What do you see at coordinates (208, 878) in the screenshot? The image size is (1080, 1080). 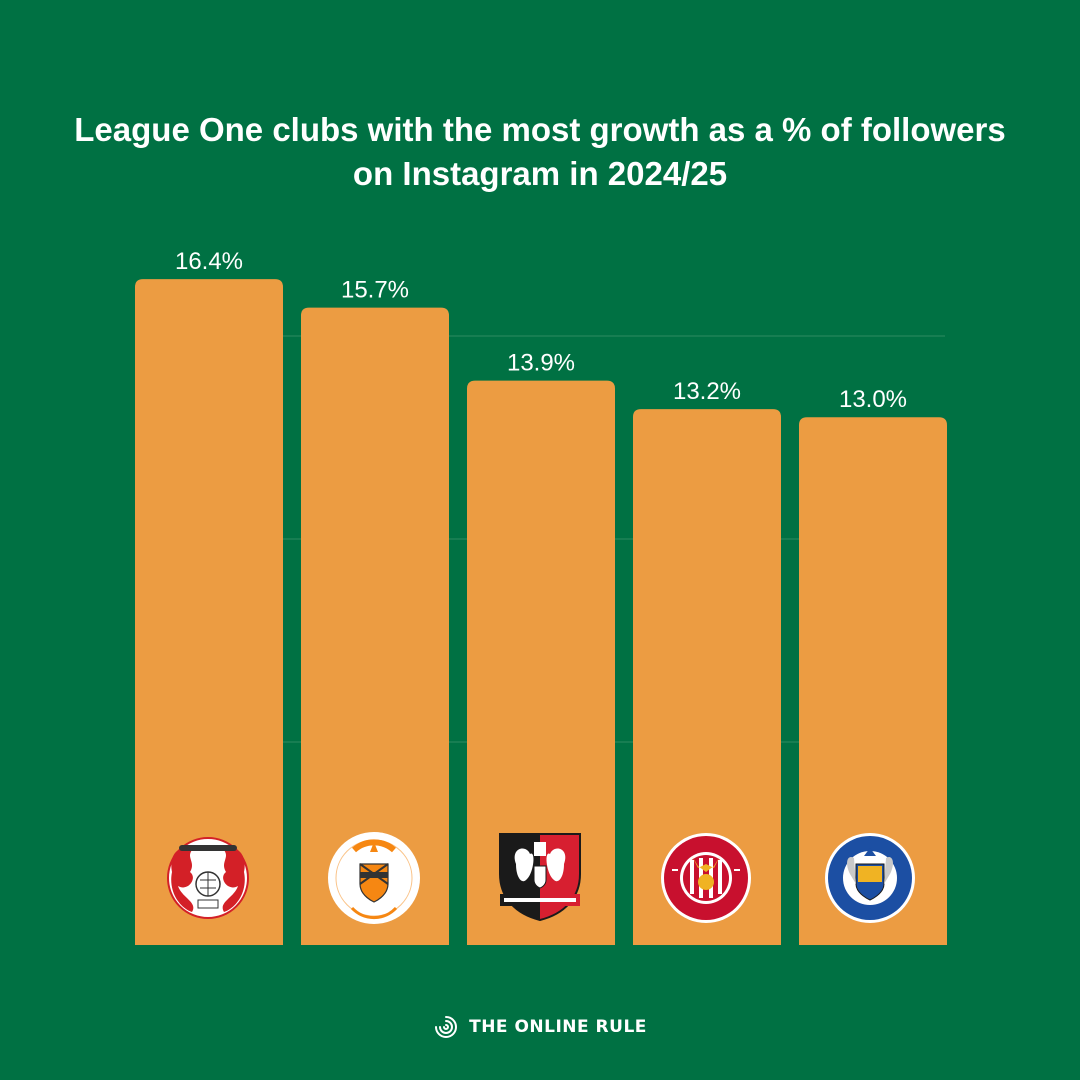 I see `leyton-orient-logo` at bounding box center [208, 878].